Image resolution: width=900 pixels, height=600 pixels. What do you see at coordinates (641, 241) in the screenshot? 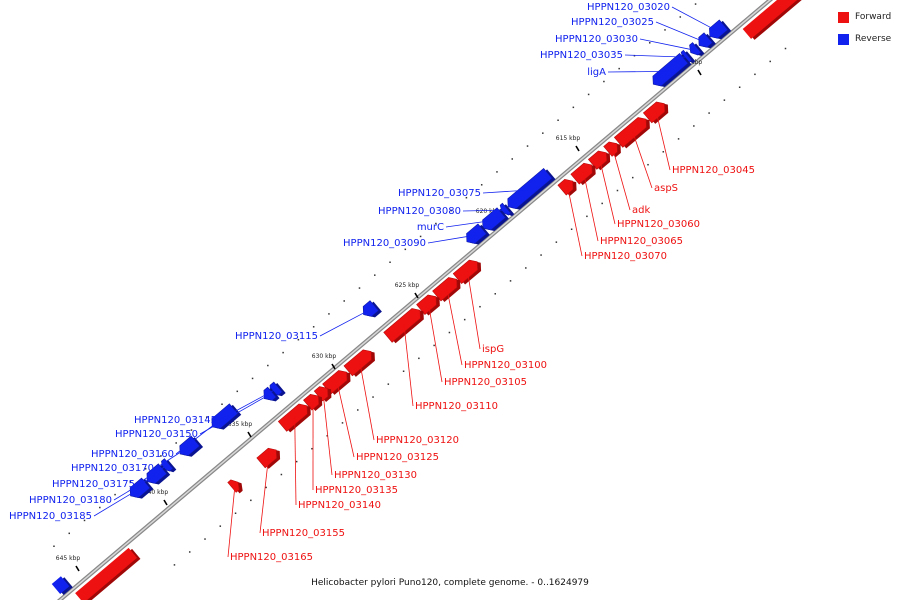
I see `gene-label: HPPN120_03065` at bounding box center [641, 241].